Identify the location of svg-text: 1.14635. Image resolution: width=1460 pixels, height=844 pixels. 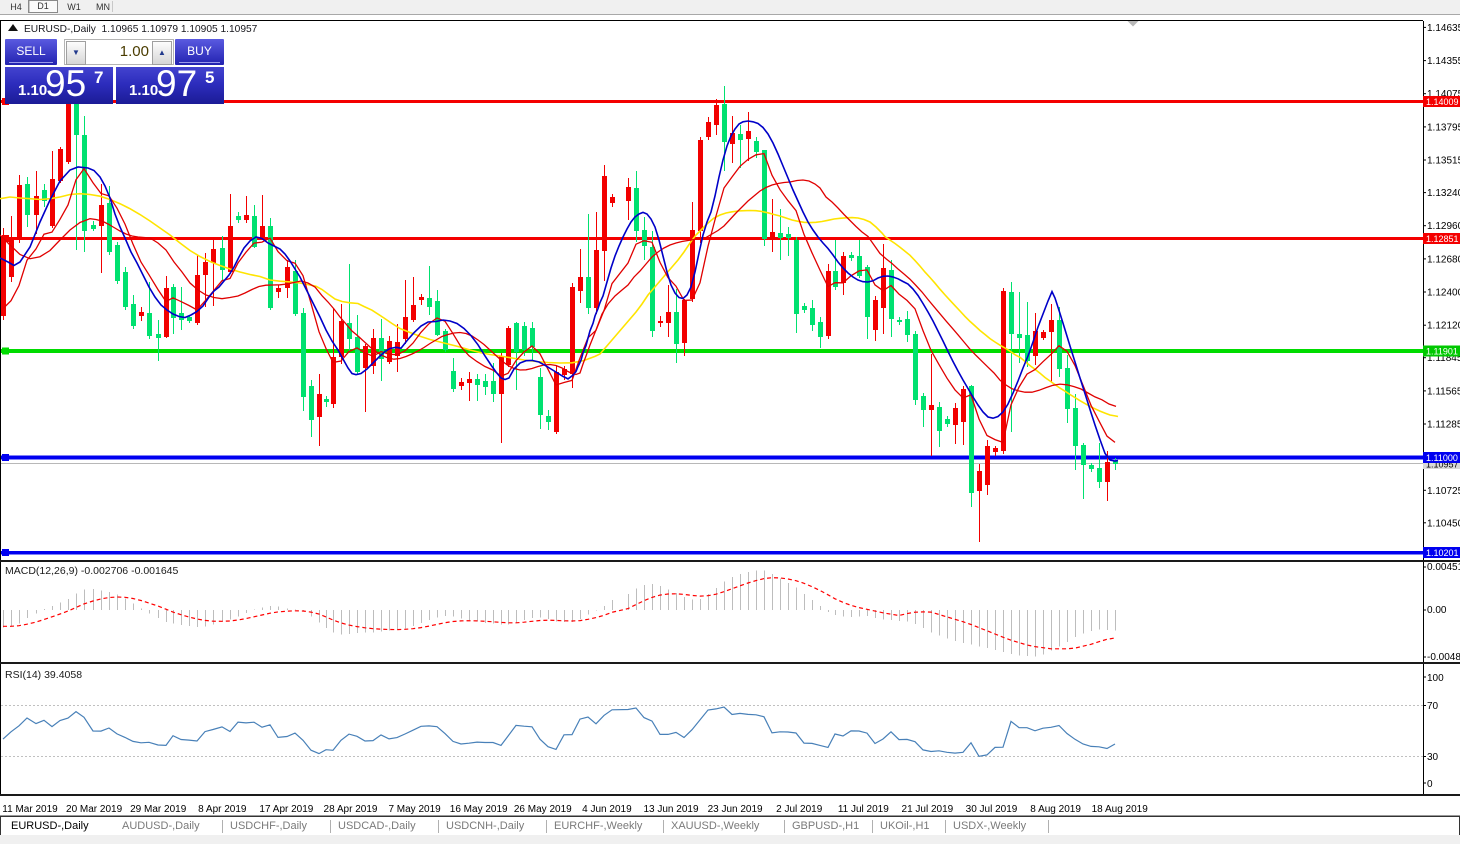
(1443, 28).